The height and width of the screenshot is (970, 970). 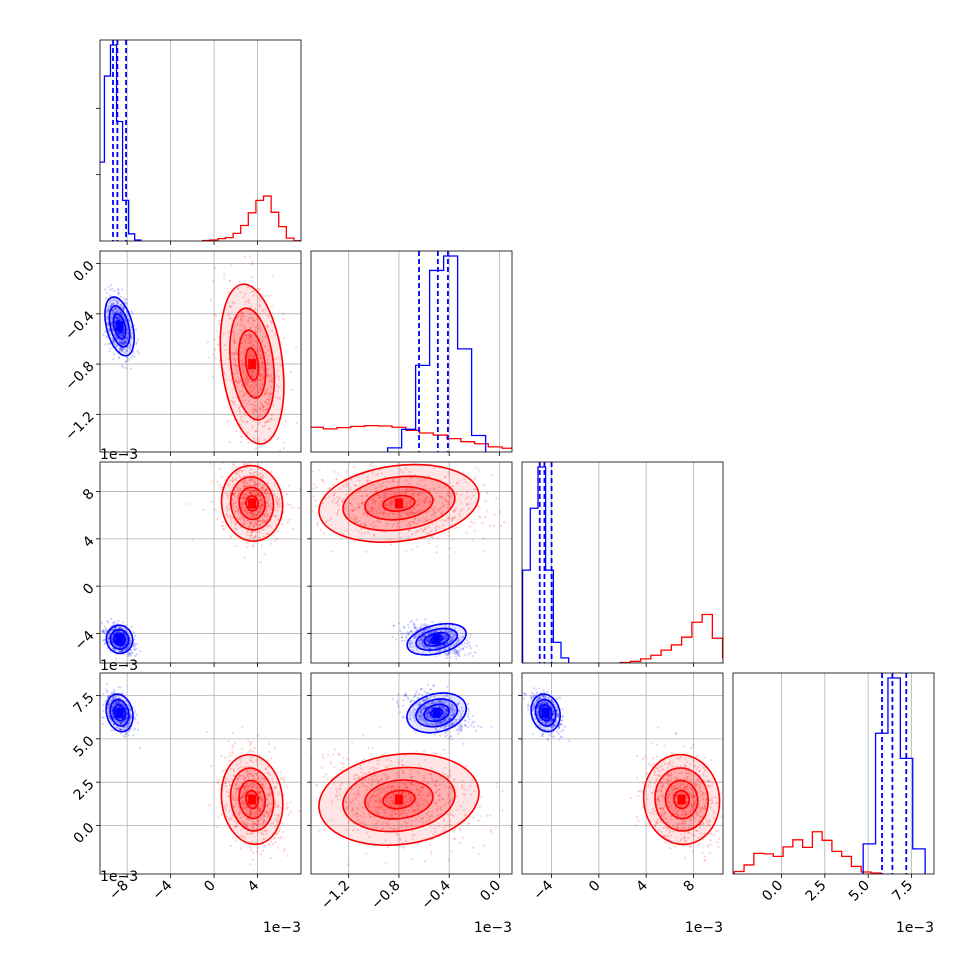 I want to click on panel-3-0: −8 −4 0 41e−30.02.55.07.51e−3, so click(x=186, y=804).